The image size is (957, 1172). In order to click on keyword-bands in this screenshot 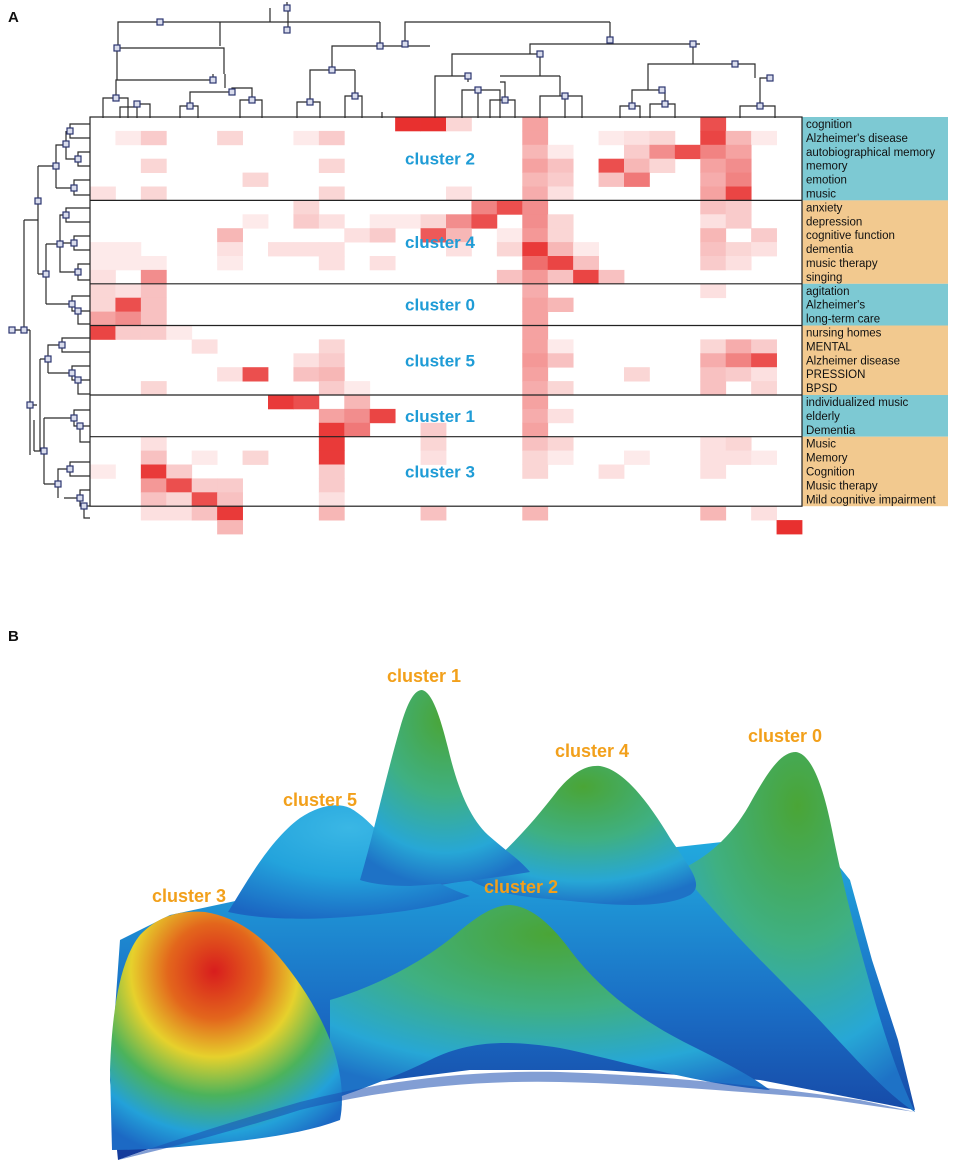, I will do `click(875, 312)`.